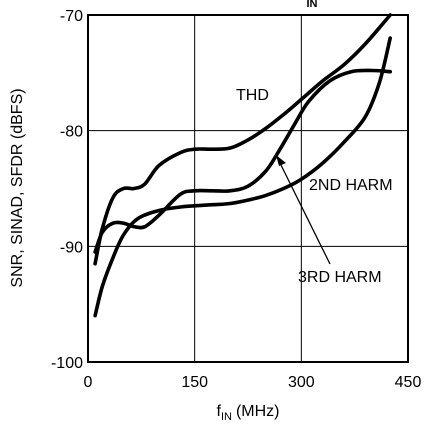 The image size is (428, 424). I want to click on chart-top-text: IN, so click(312, 5).